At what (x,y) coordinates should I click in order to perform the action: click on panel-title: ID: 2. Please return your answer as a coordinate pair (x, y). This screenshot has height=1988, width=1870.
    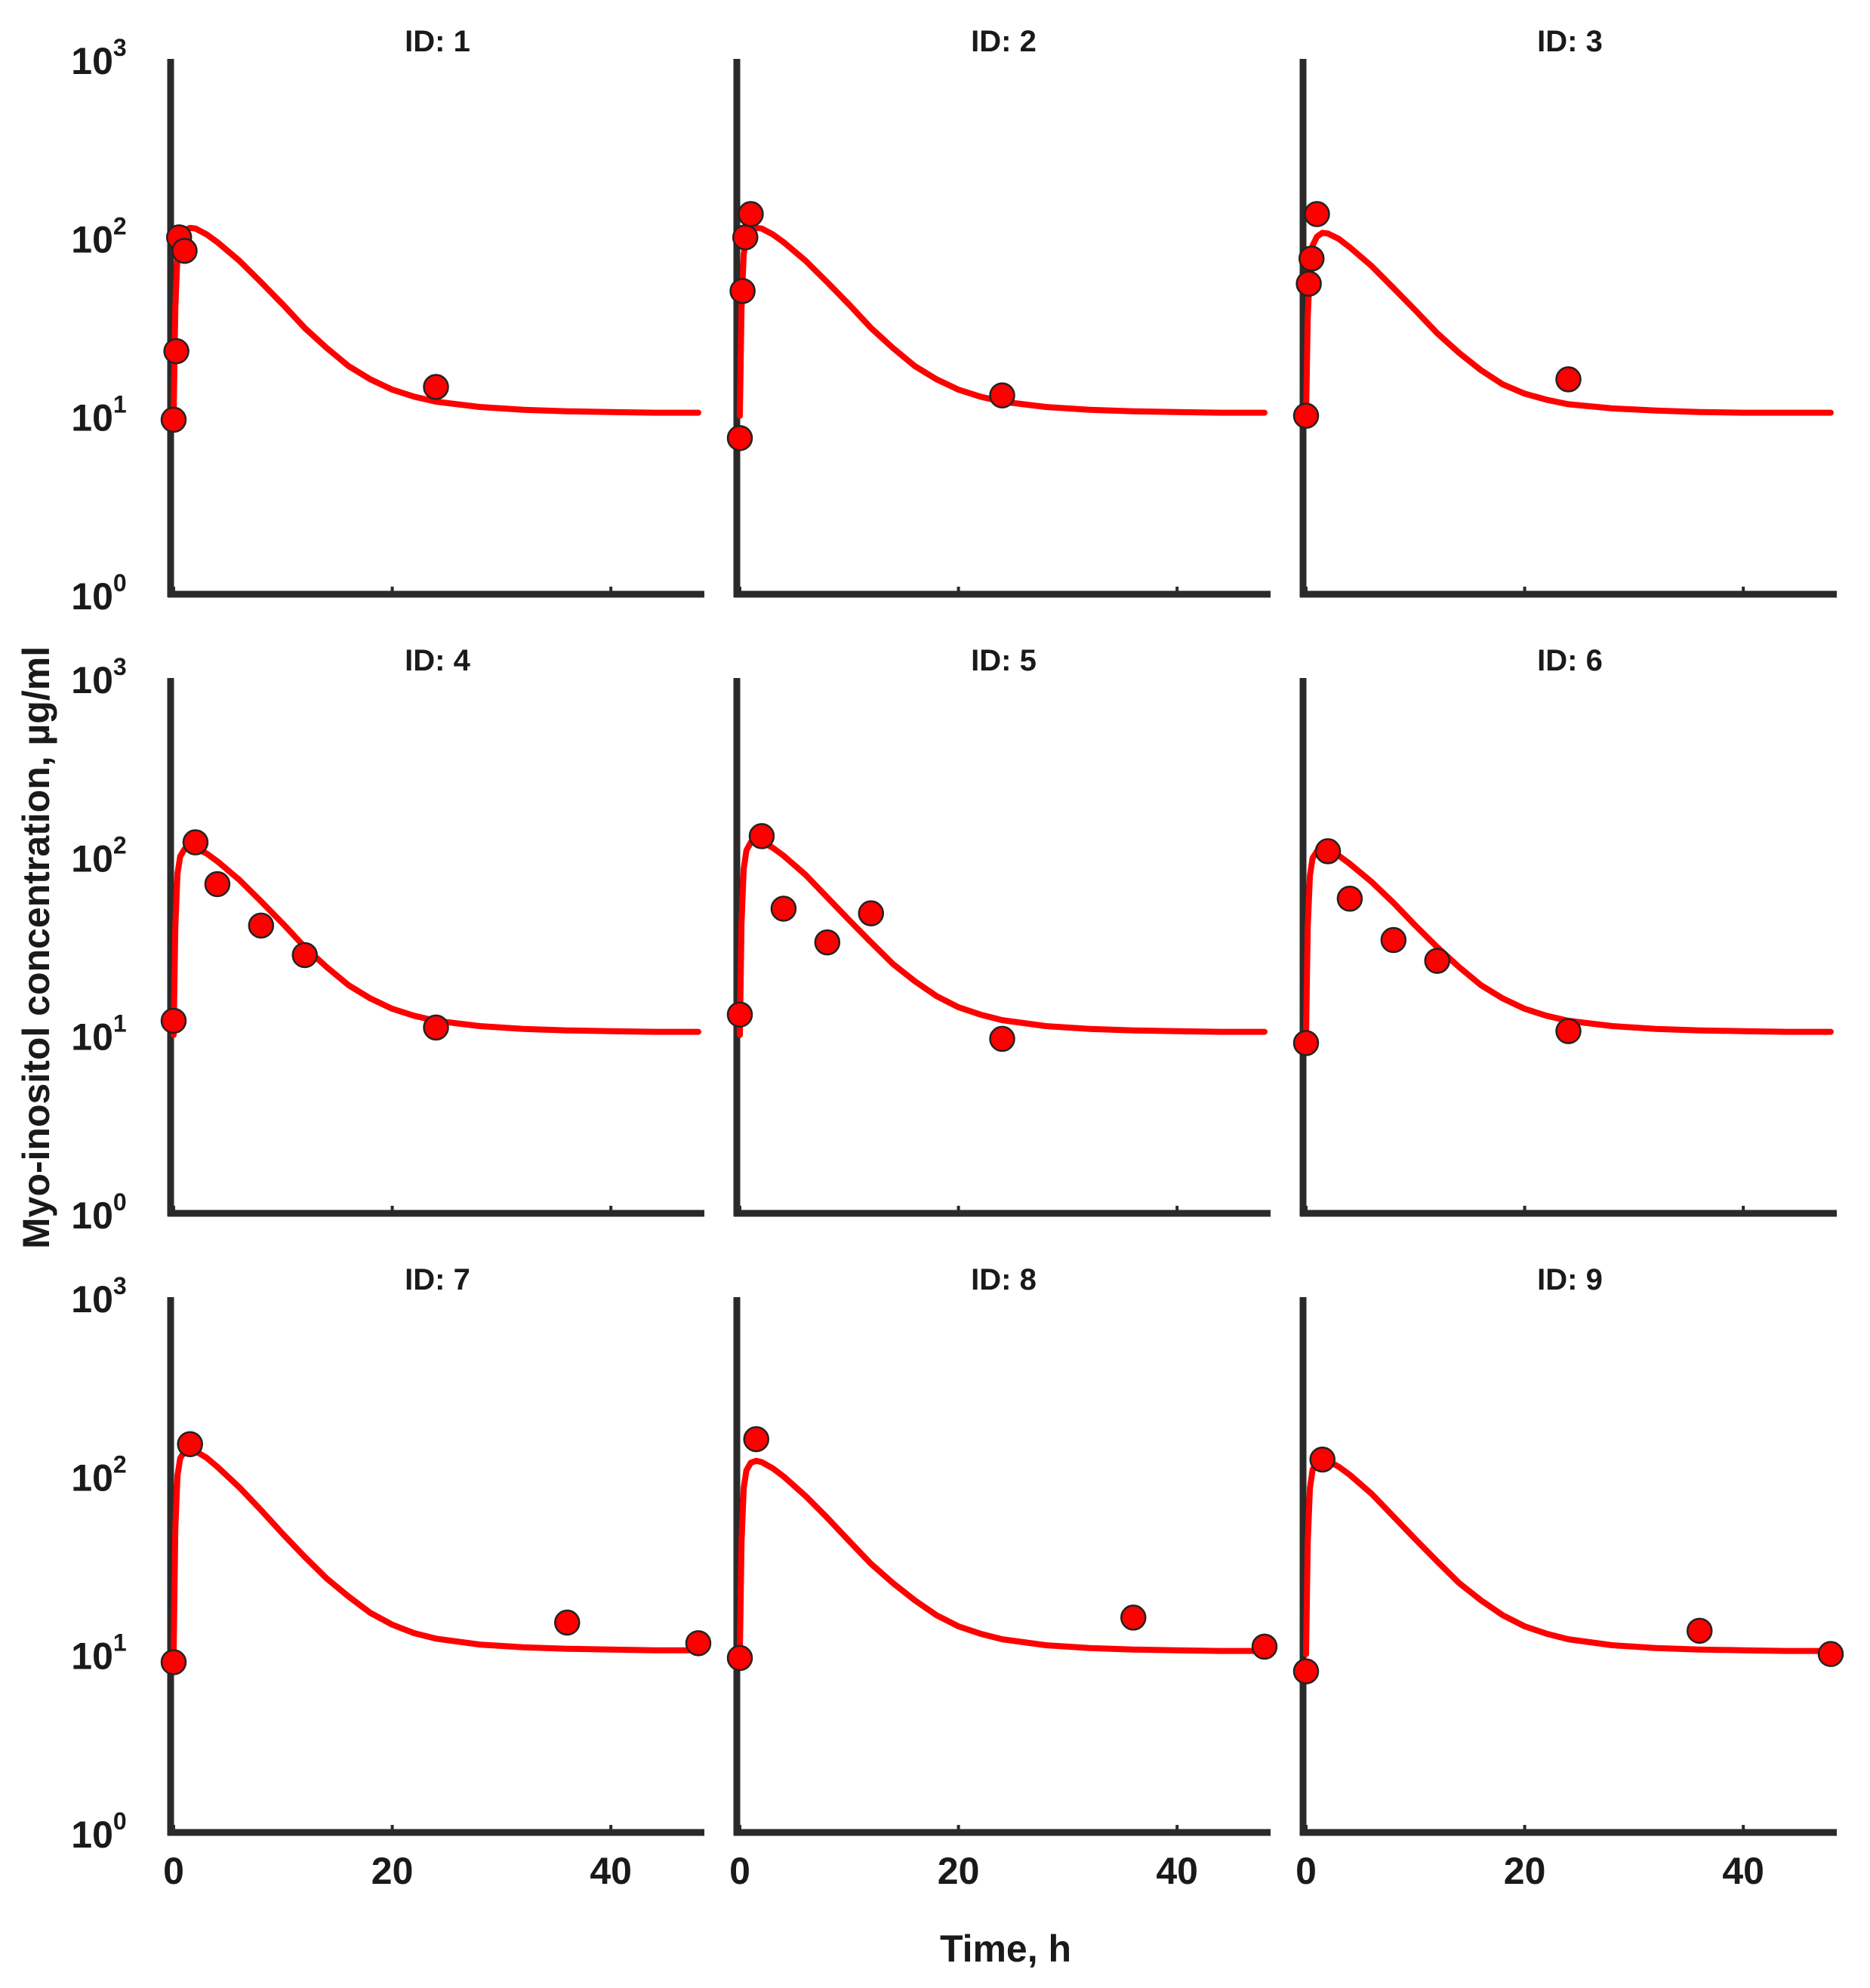
    Looking at the image, I should click on (1004, 41).